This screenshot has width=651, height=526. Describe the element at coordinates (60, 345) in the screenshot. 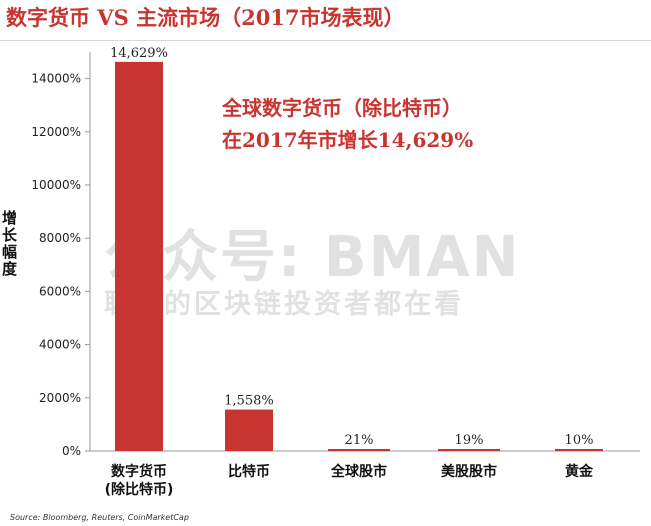

I see `y-tick-label: 4000%` at that location.